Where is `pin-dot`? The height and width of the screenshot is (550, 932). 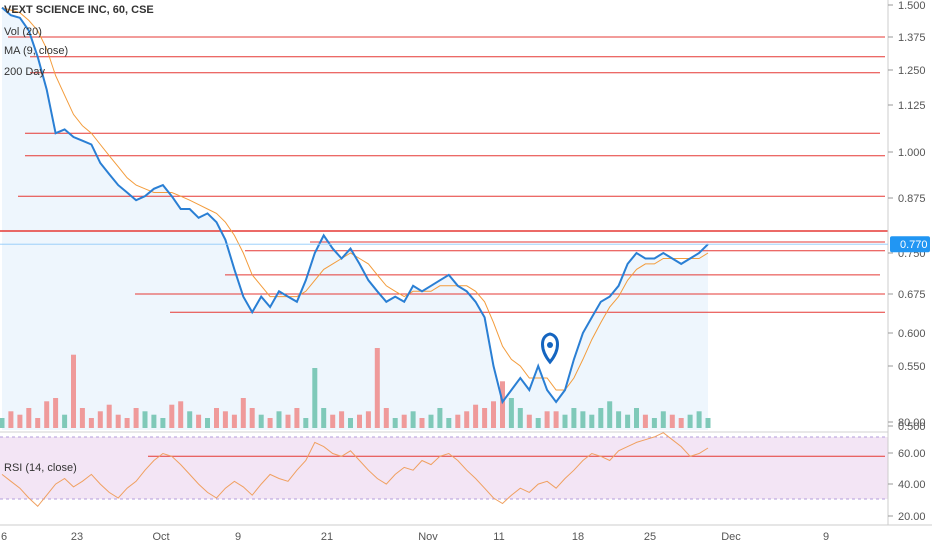
pin-dot is located at coordinates (550, 345).